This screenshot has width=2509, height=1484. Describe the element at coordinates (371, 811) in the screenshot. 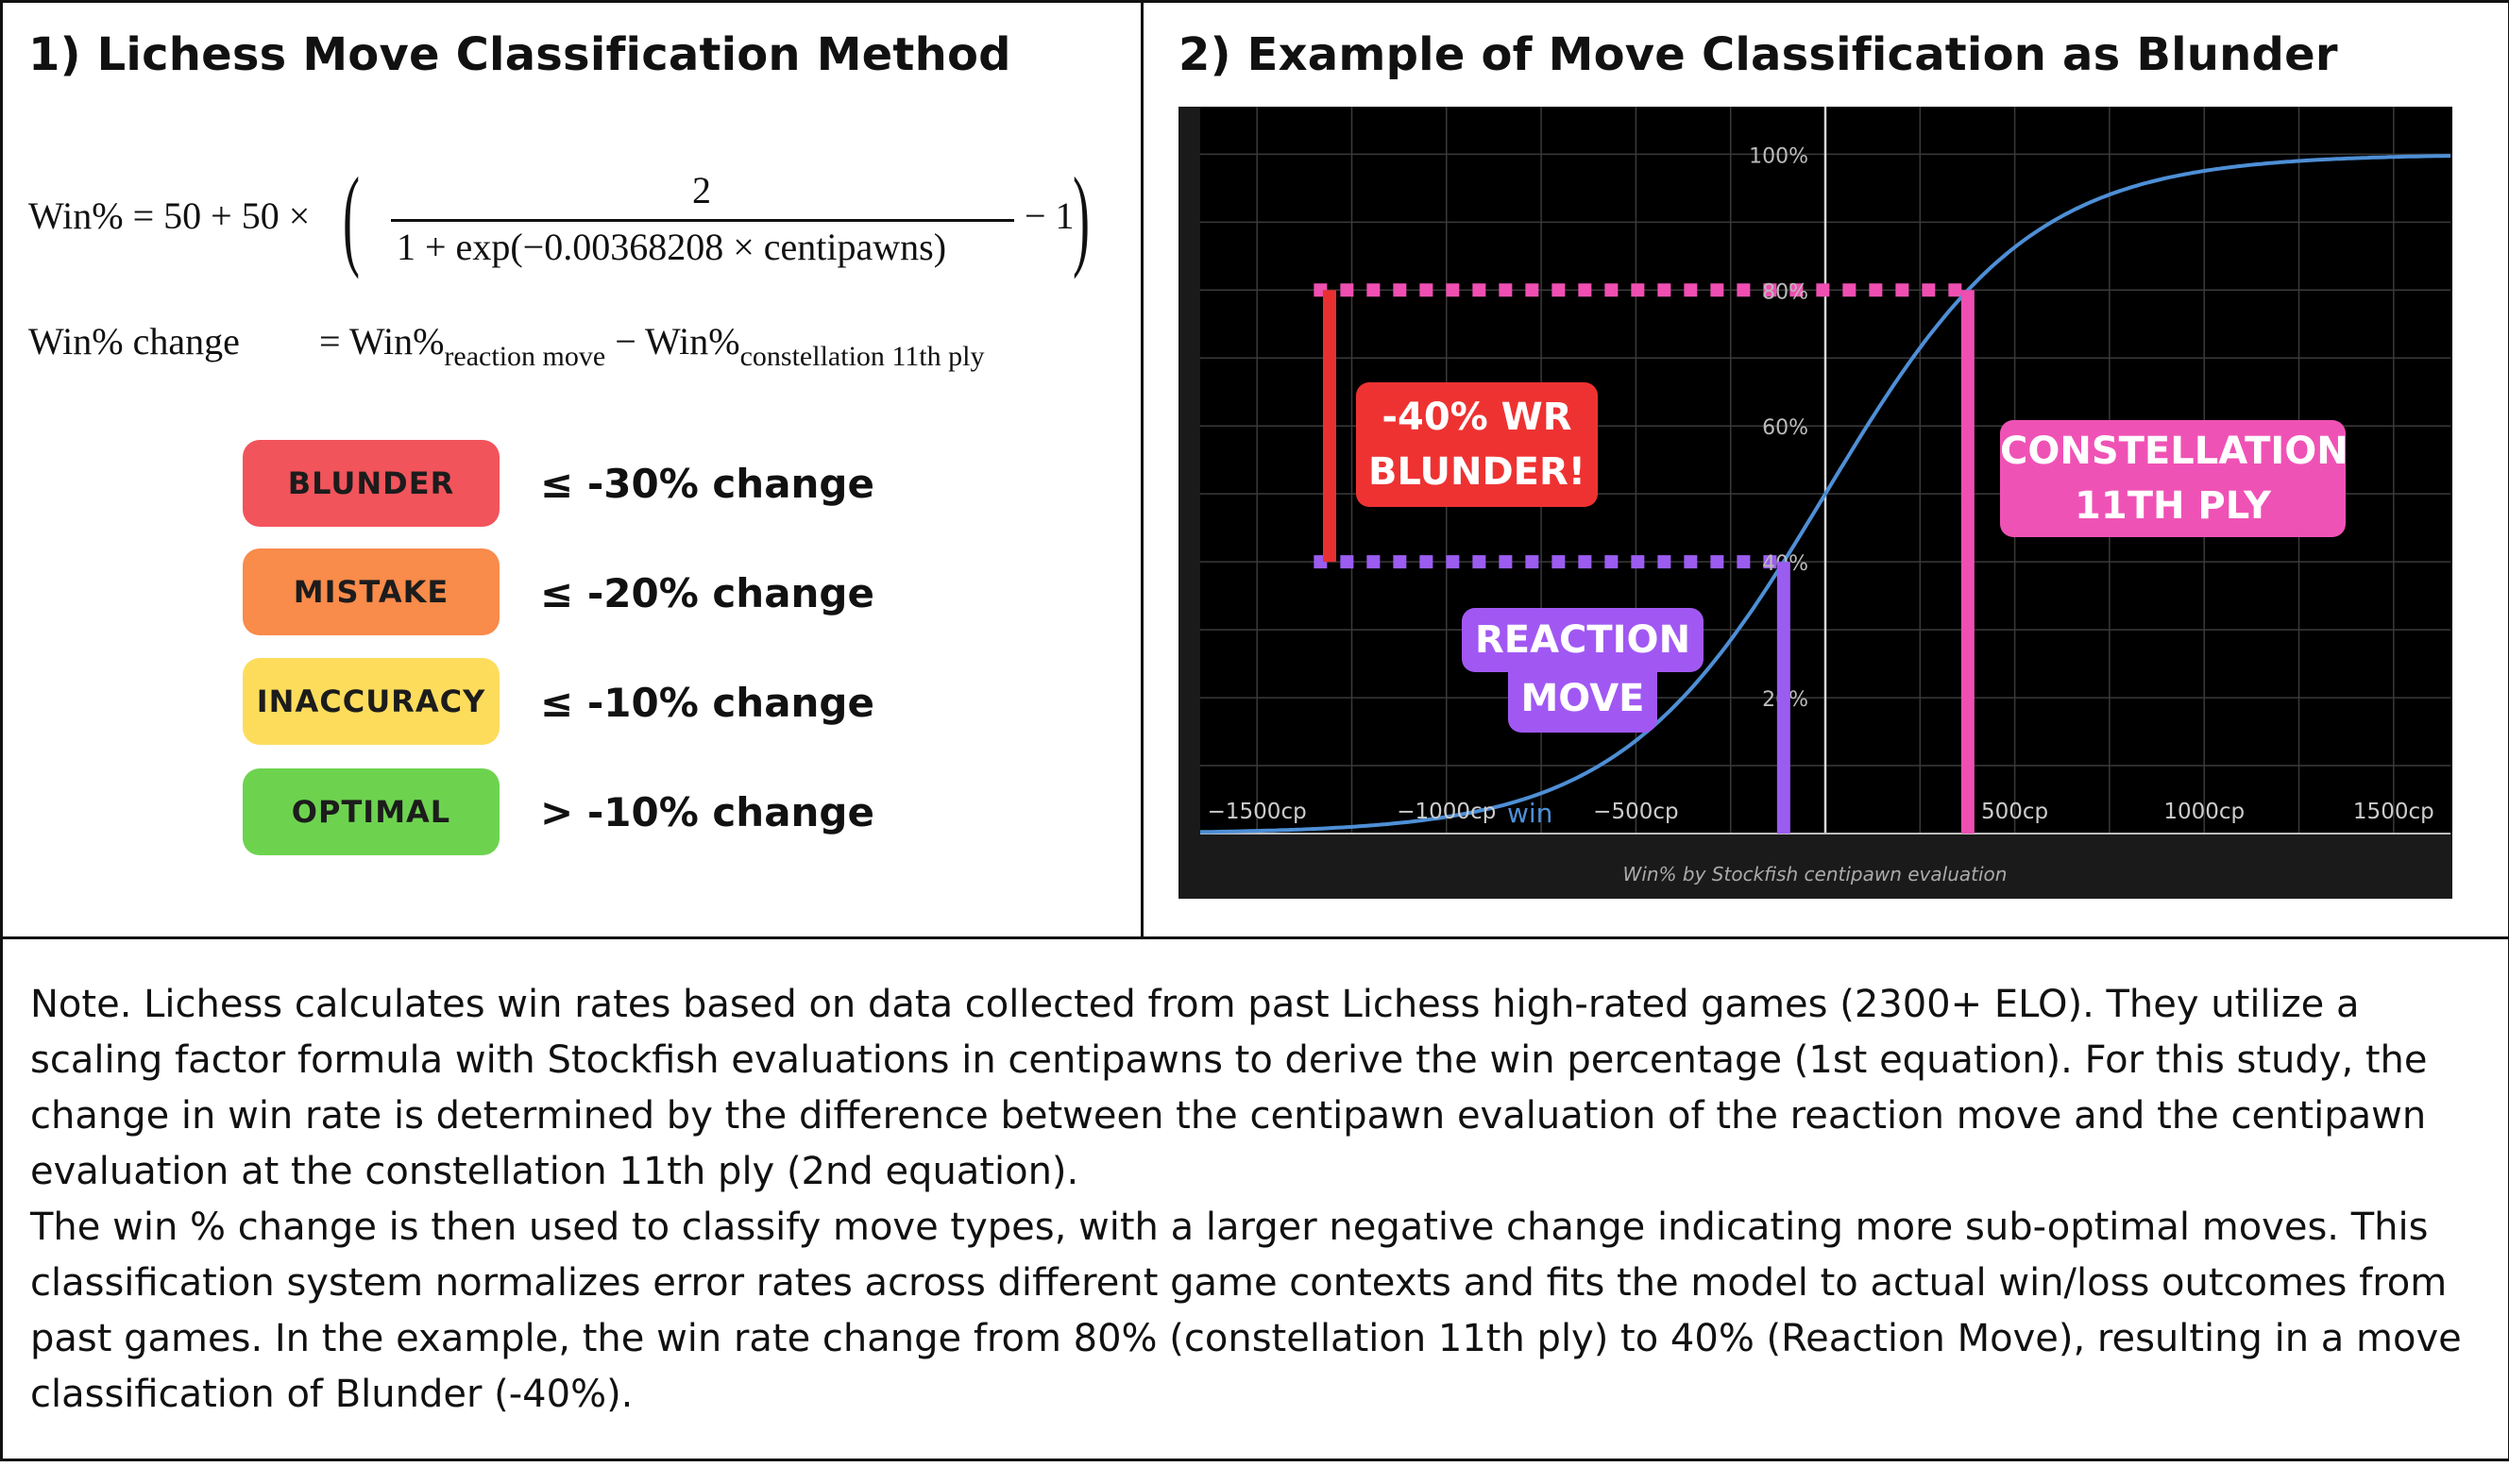

I see `badge-optimal: OPTIMAL` at that location.